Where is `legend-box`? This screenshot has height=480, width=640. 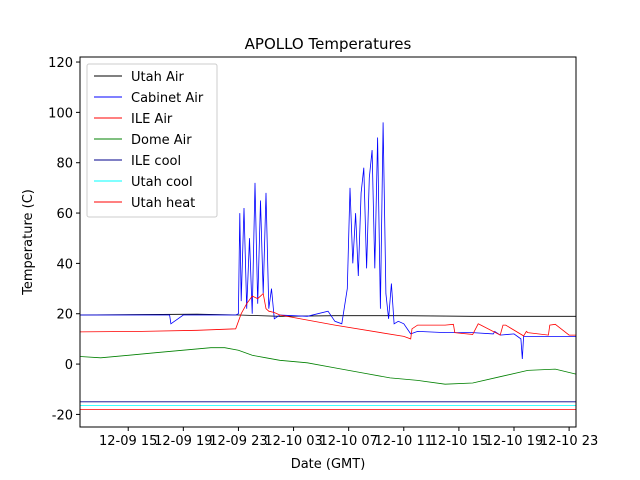 legend-box is located at coordinates (152, 140).